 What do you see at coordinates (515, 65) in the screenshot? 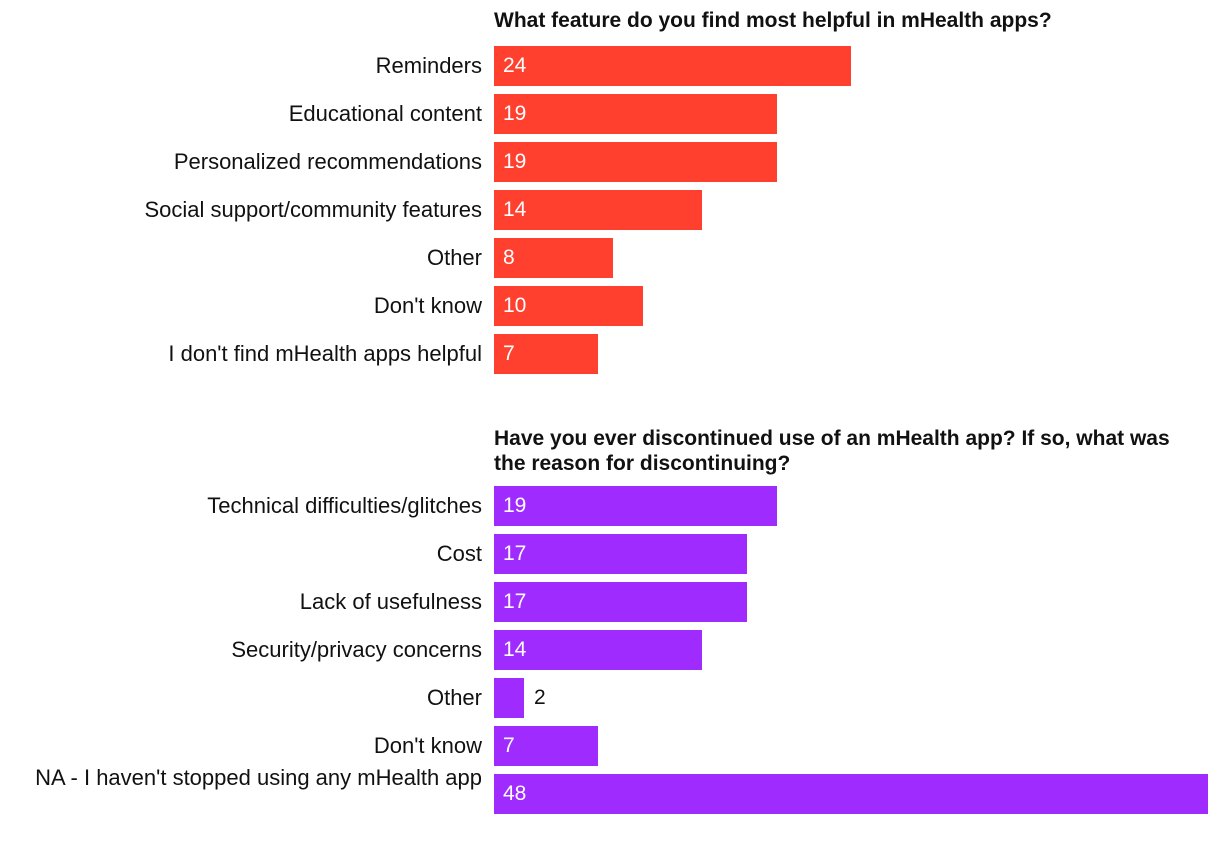
I see `value-label-1-1: 24` at bounding box center [515, 65].